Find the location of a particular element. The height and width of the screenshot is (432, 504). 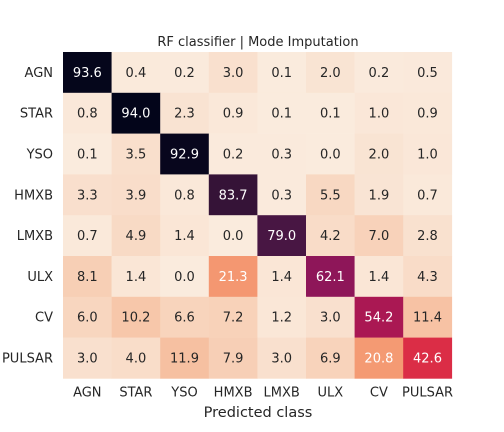

cell-value-label: 4.2 is located at coordinates (330, 236).